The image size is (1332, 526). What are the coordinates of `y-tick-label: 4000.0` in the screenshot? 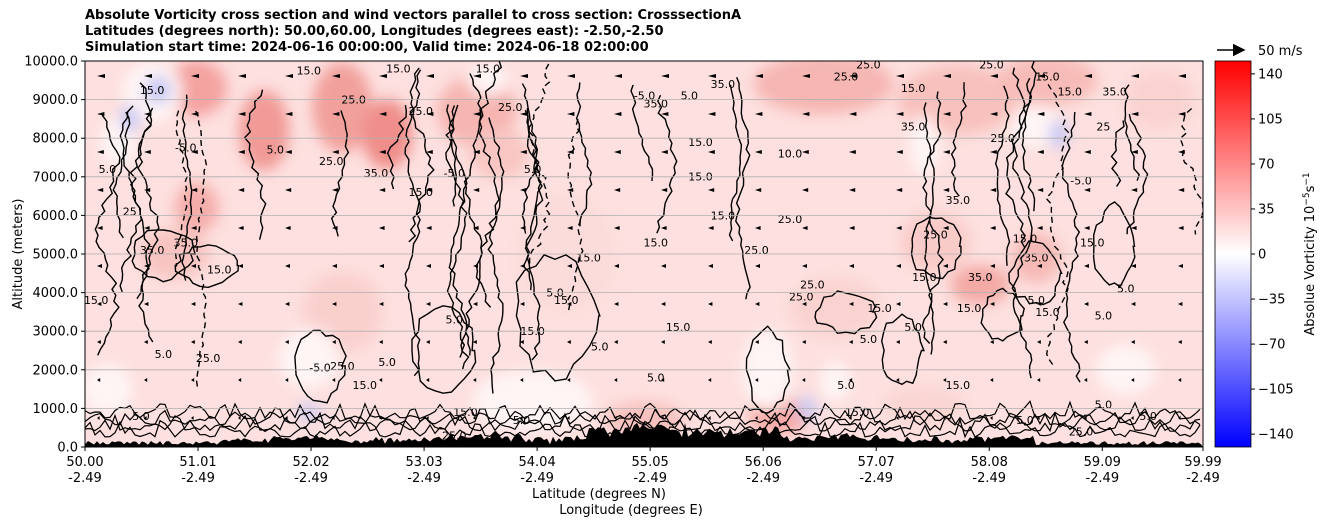 It's located at (56, 293).